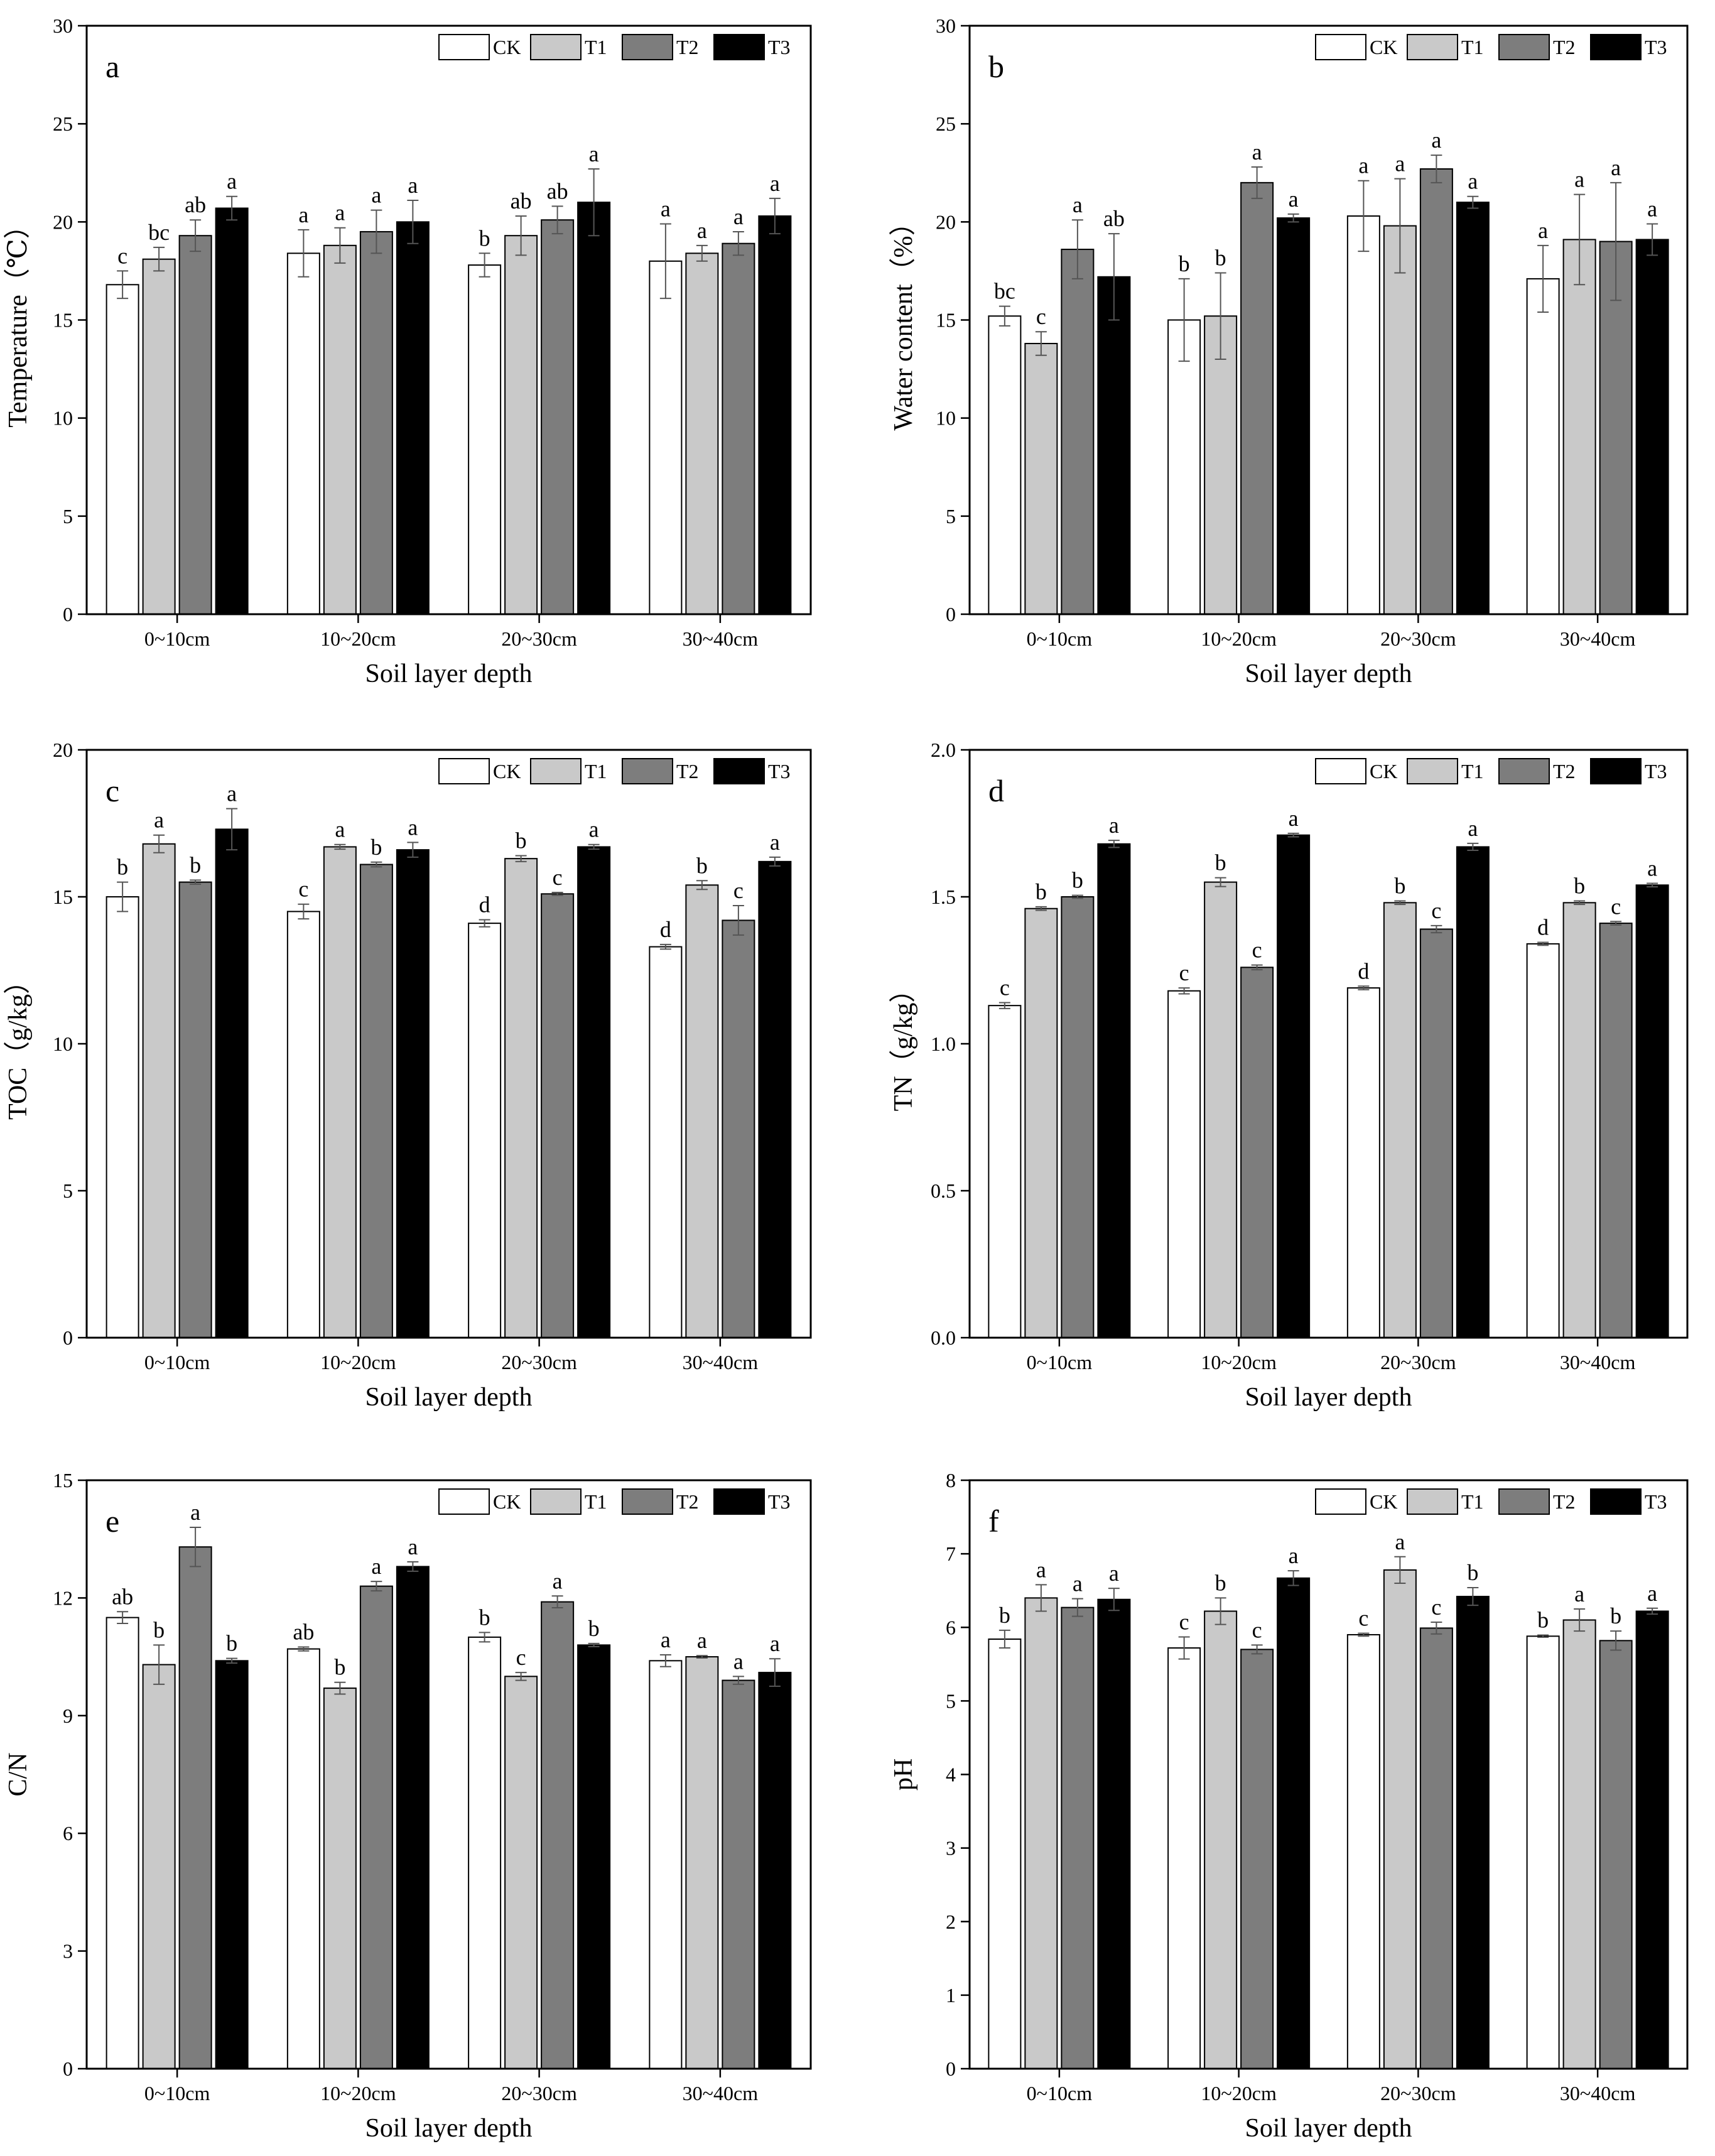  I want to click on y-tick-label: 20, so click(63, 750).